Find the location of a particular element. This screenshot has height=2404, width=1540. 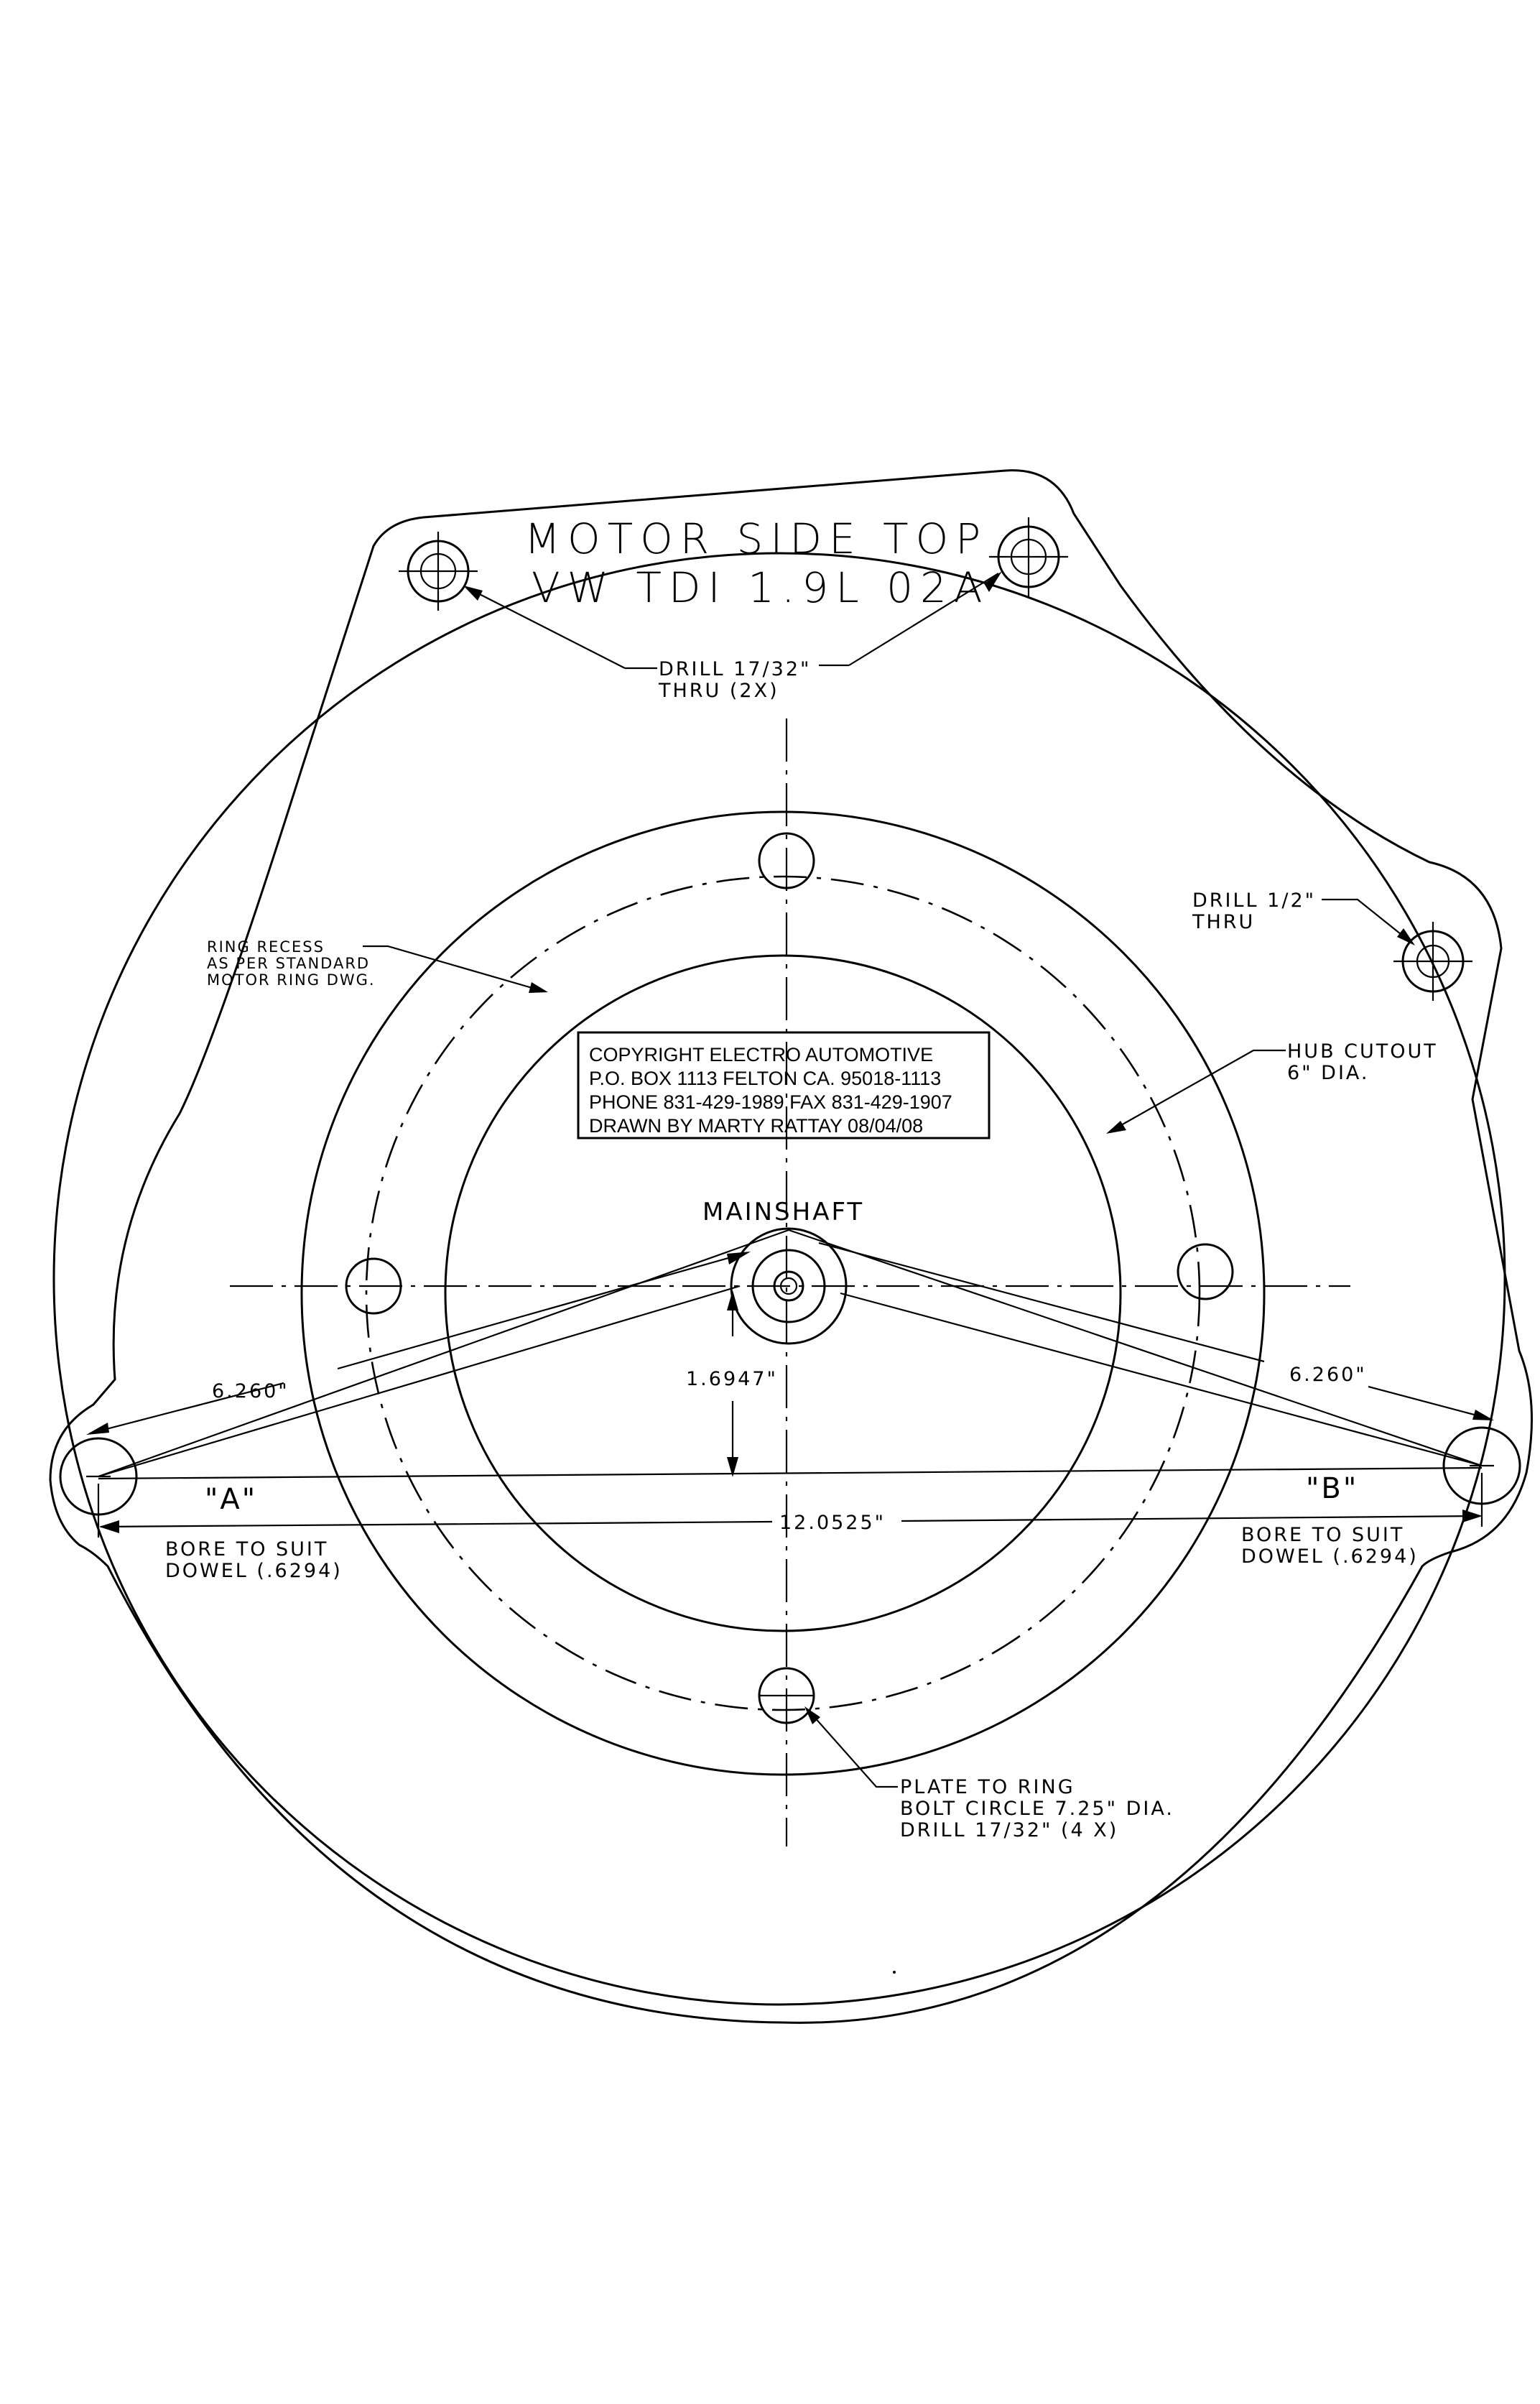

copyright-line-3: PHONE 831-429-1989 FAX 831-429-1907 is located at coordinates (770, 1102).